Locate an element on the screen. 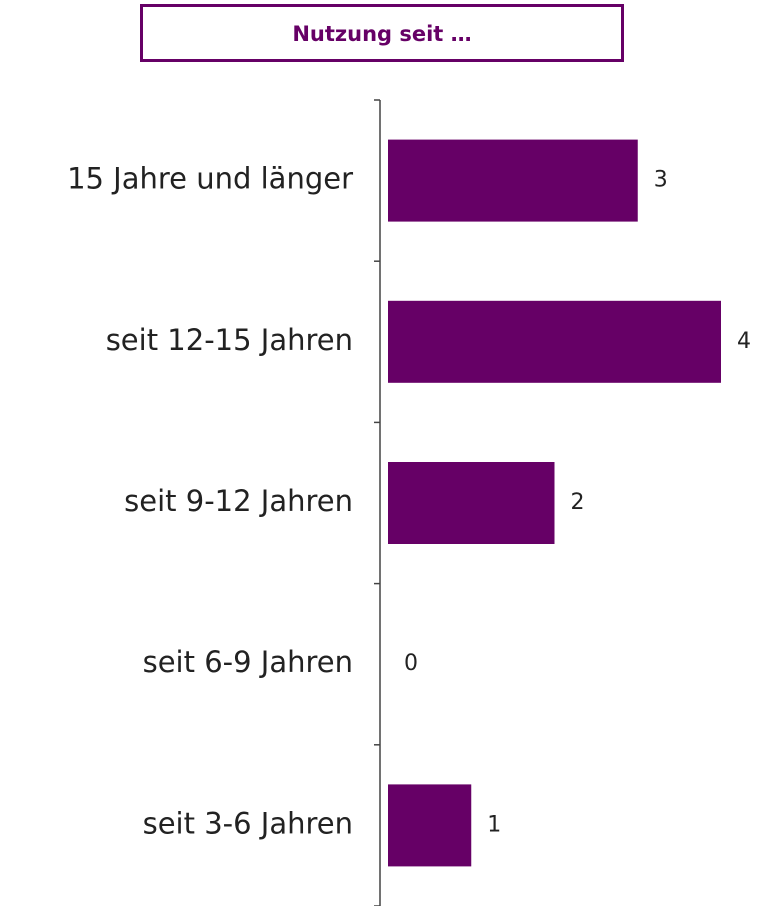  category-label: seit 12-15 Jahren is located at coordinates (229, 340).